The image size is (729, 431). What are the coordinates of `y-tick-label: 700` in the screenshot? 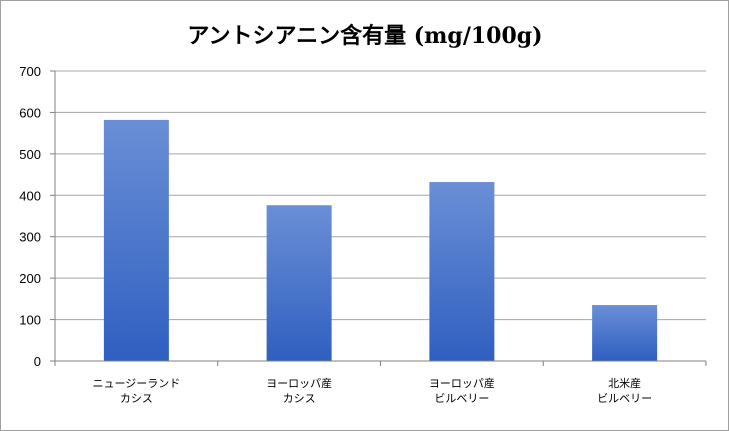 It's located at (30, 71).